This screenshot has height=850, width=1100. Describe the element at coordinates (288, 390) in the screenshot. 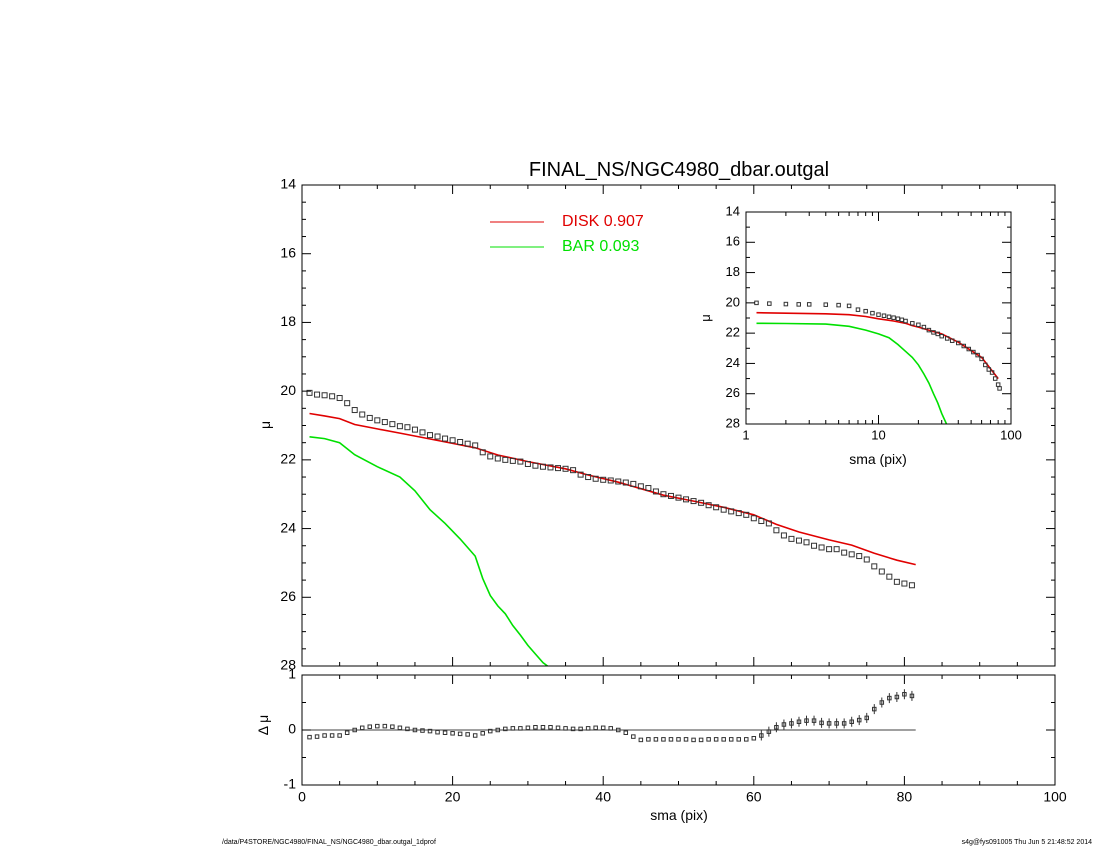

I see `main-ytick-label: 20` at that location.